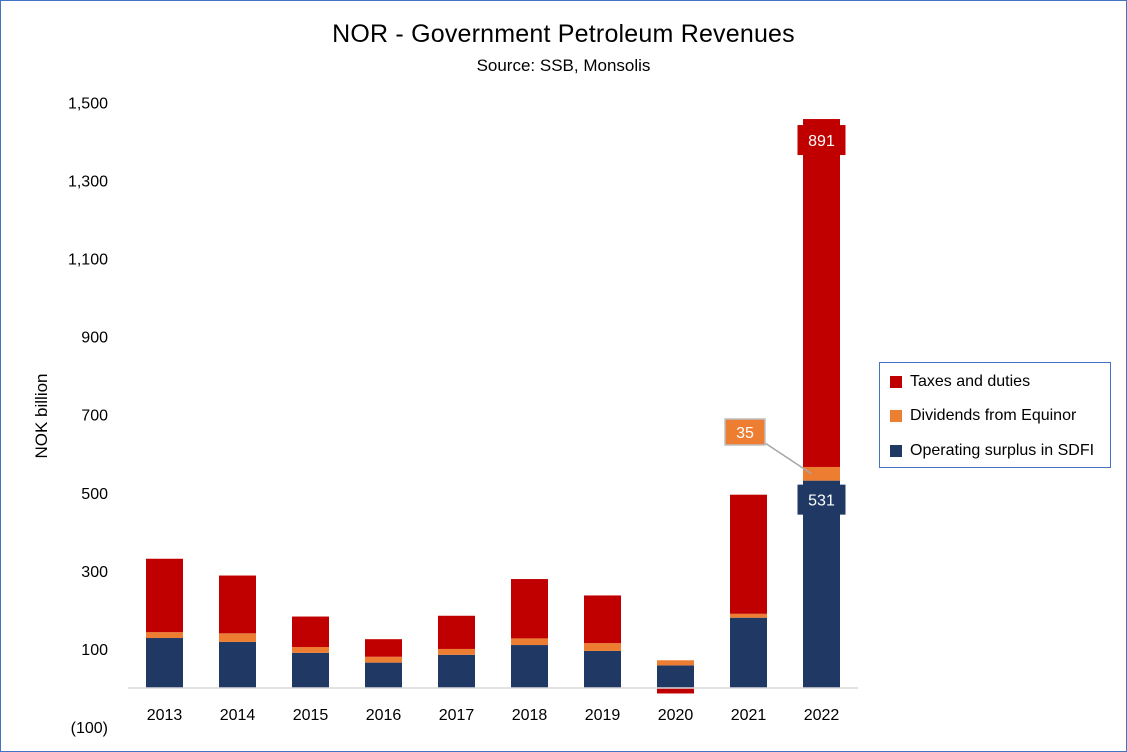 Image resolution: width=1127 pixels, height=752 pixels. Describe the element at coordinates (88, 181) in the screenshot. I see `y-tick-label: 1,300` at that location.